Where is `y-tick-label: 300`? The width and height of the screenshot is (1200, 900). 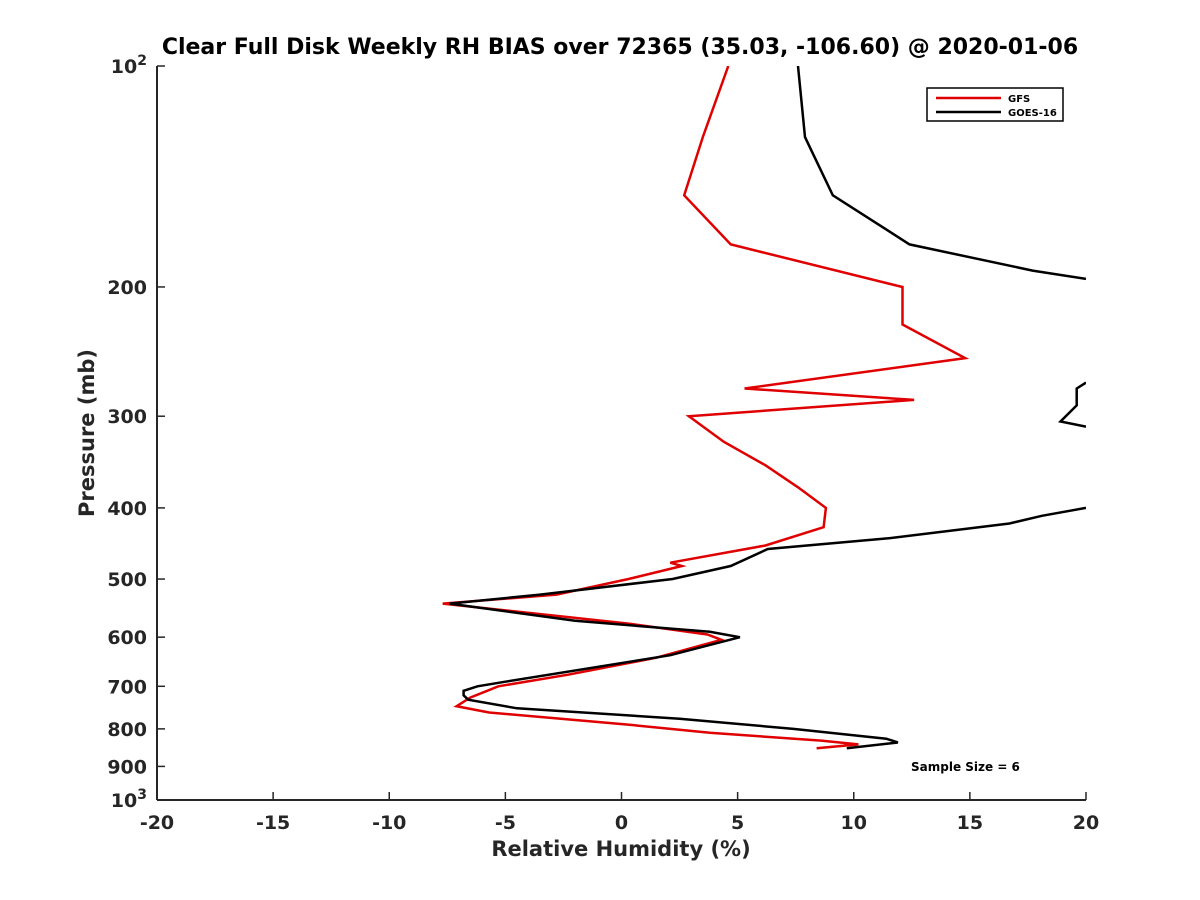 y-tick-label: 300 is located at coordinates (127, 417).